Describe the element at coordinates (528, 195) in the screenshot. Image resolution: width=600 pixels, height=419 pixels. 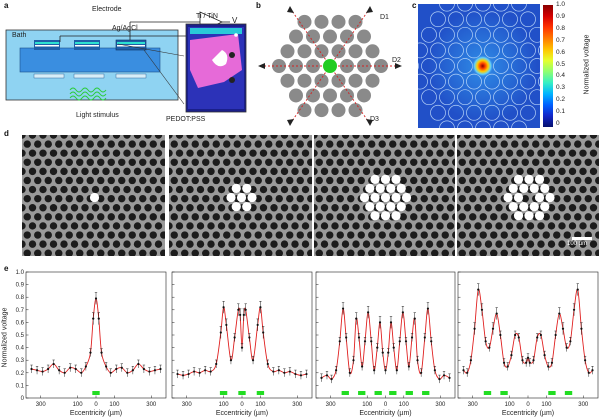
I see `micrograph-array` at that location.